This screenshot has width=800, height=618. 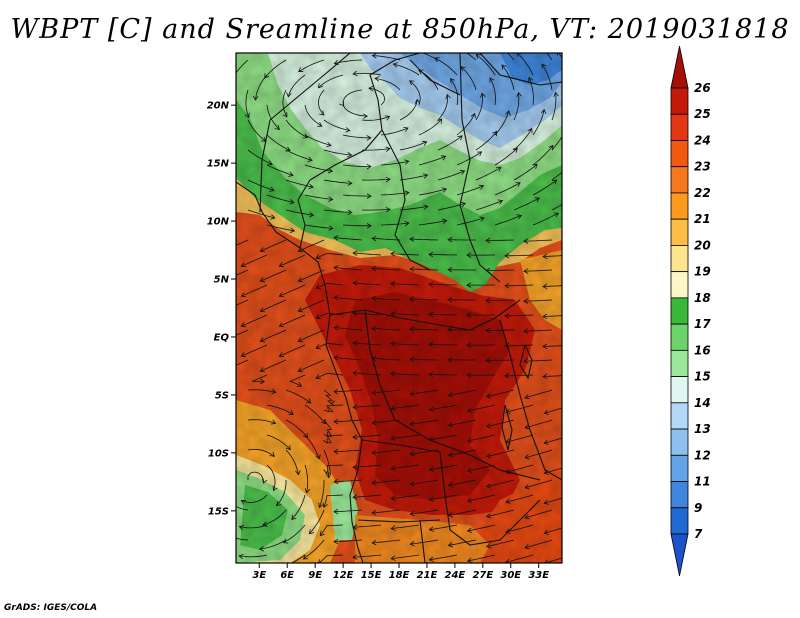 I want to click on colorbar-label: 19, so click(x=702, y=272).